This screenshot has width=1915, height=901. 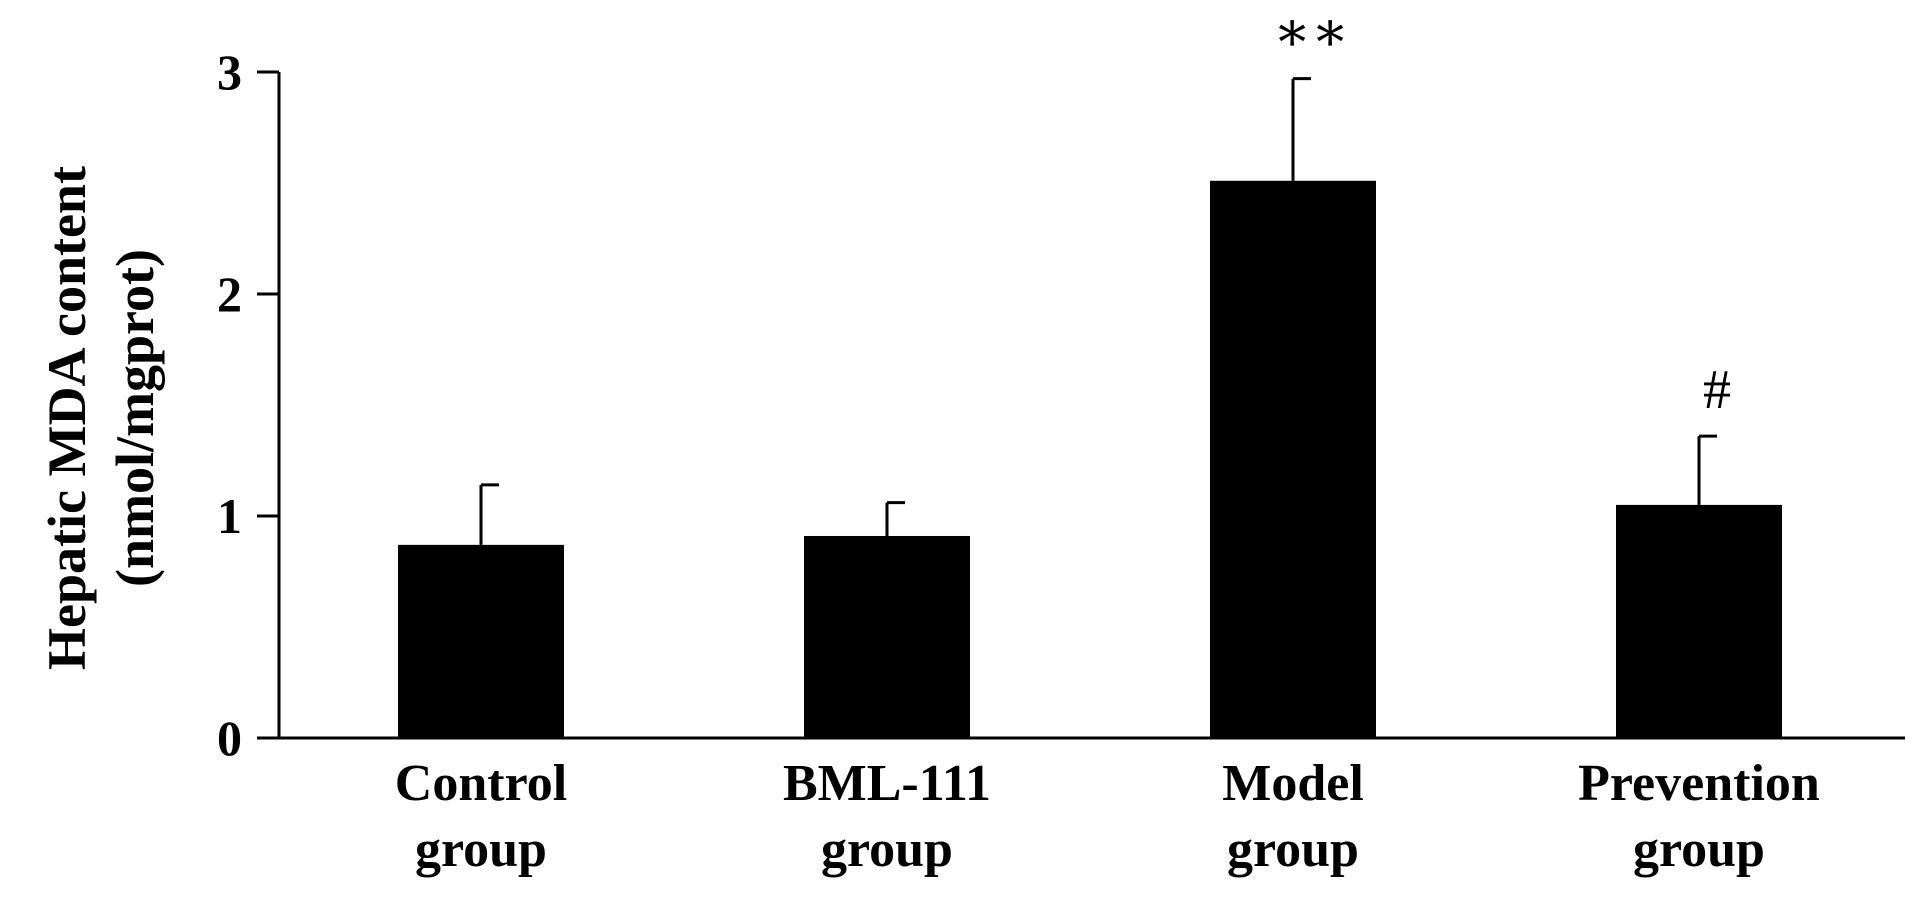 What do you see at coordinates (229, 294) in the screenshot?
I see `y-tick-label: 2` at bounding box center [229, 294].